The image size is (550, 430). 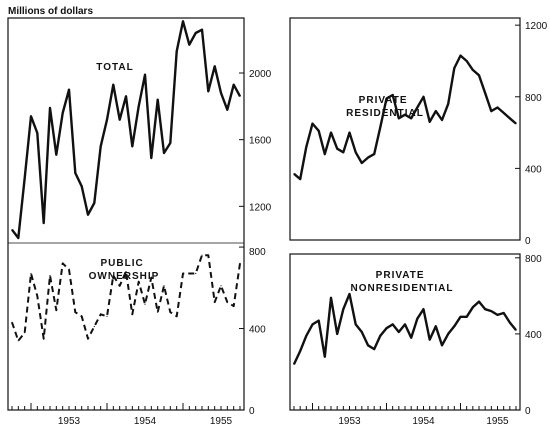 I want to click on x-tick-label-3-0: 1953, so click(x=349, y=421).